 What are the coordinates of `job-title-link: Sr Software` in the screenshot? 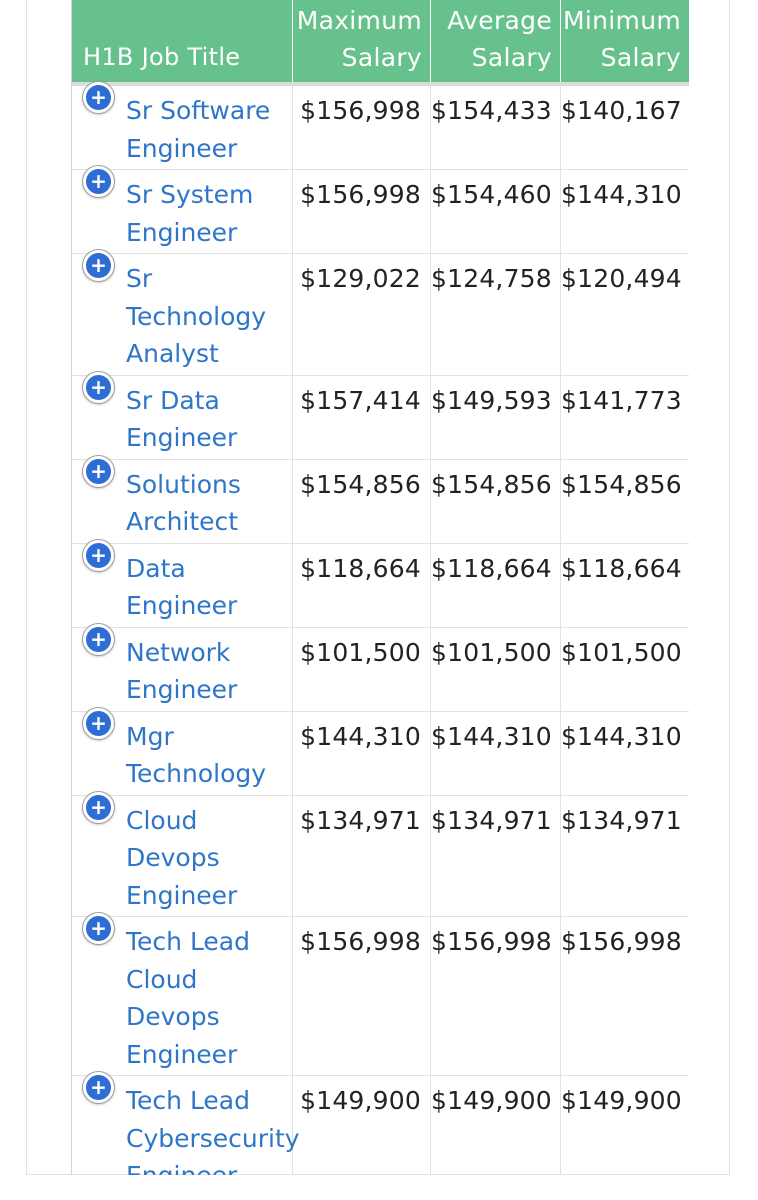 It's located at (198, 110).